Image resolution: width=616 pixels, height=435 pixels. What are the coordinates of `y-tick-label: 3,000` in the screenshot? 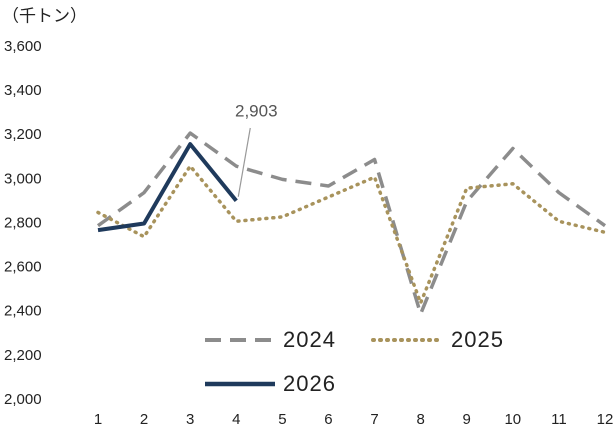 It's located at (23, 178).